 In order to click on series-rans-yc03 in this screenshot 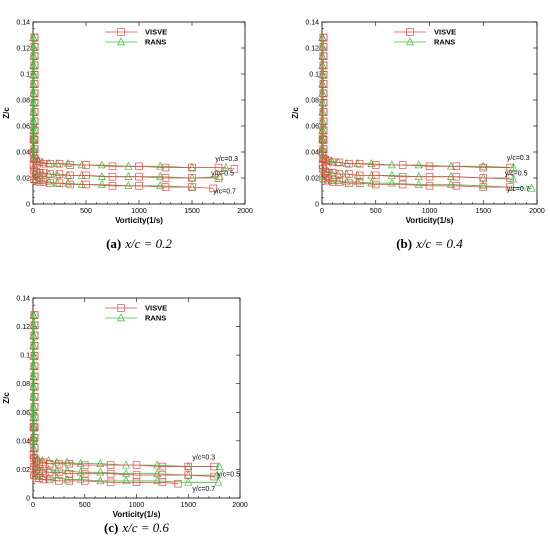, I will do `click(418, 101)`.